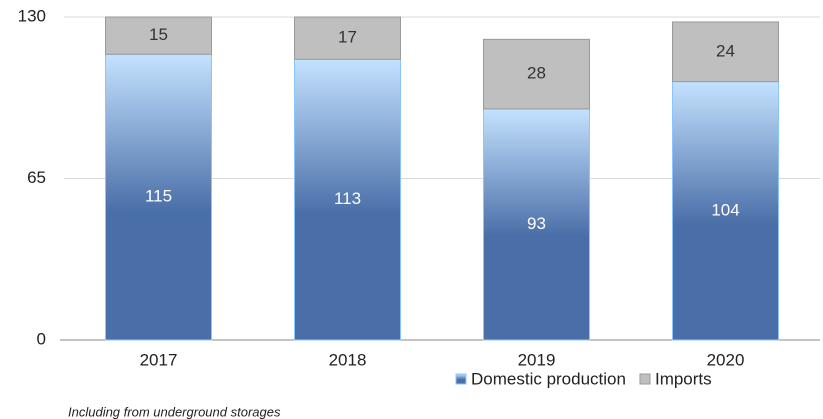 The image size is (823, 419). Describe the element at coordinates (174, 411) in the screenshot. I see `footnote: Including from underground storages` at that location.